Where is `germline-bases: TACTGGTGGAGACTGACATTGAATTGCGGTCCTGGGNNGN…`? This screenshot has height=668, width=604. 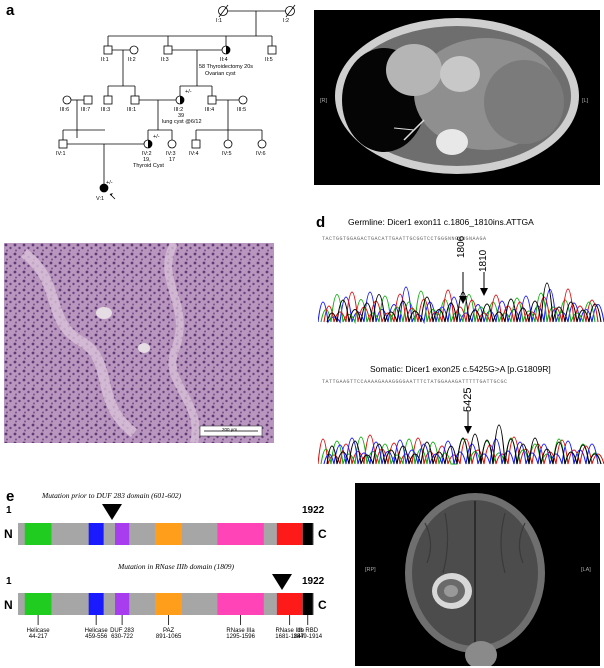 germline-bases: TACTGGTGGAGACTGACATTGAATTGCGGTCCTGGGNNGN… is located at coordinates (404, 239).